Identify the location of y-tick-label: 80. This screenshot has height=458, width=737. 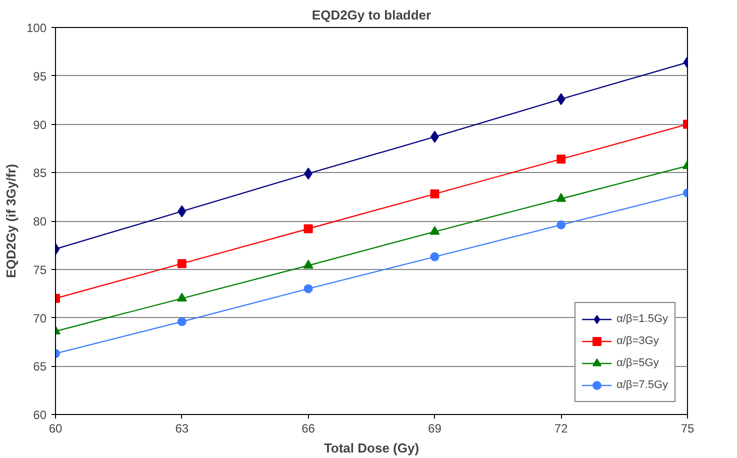
(40, 221).